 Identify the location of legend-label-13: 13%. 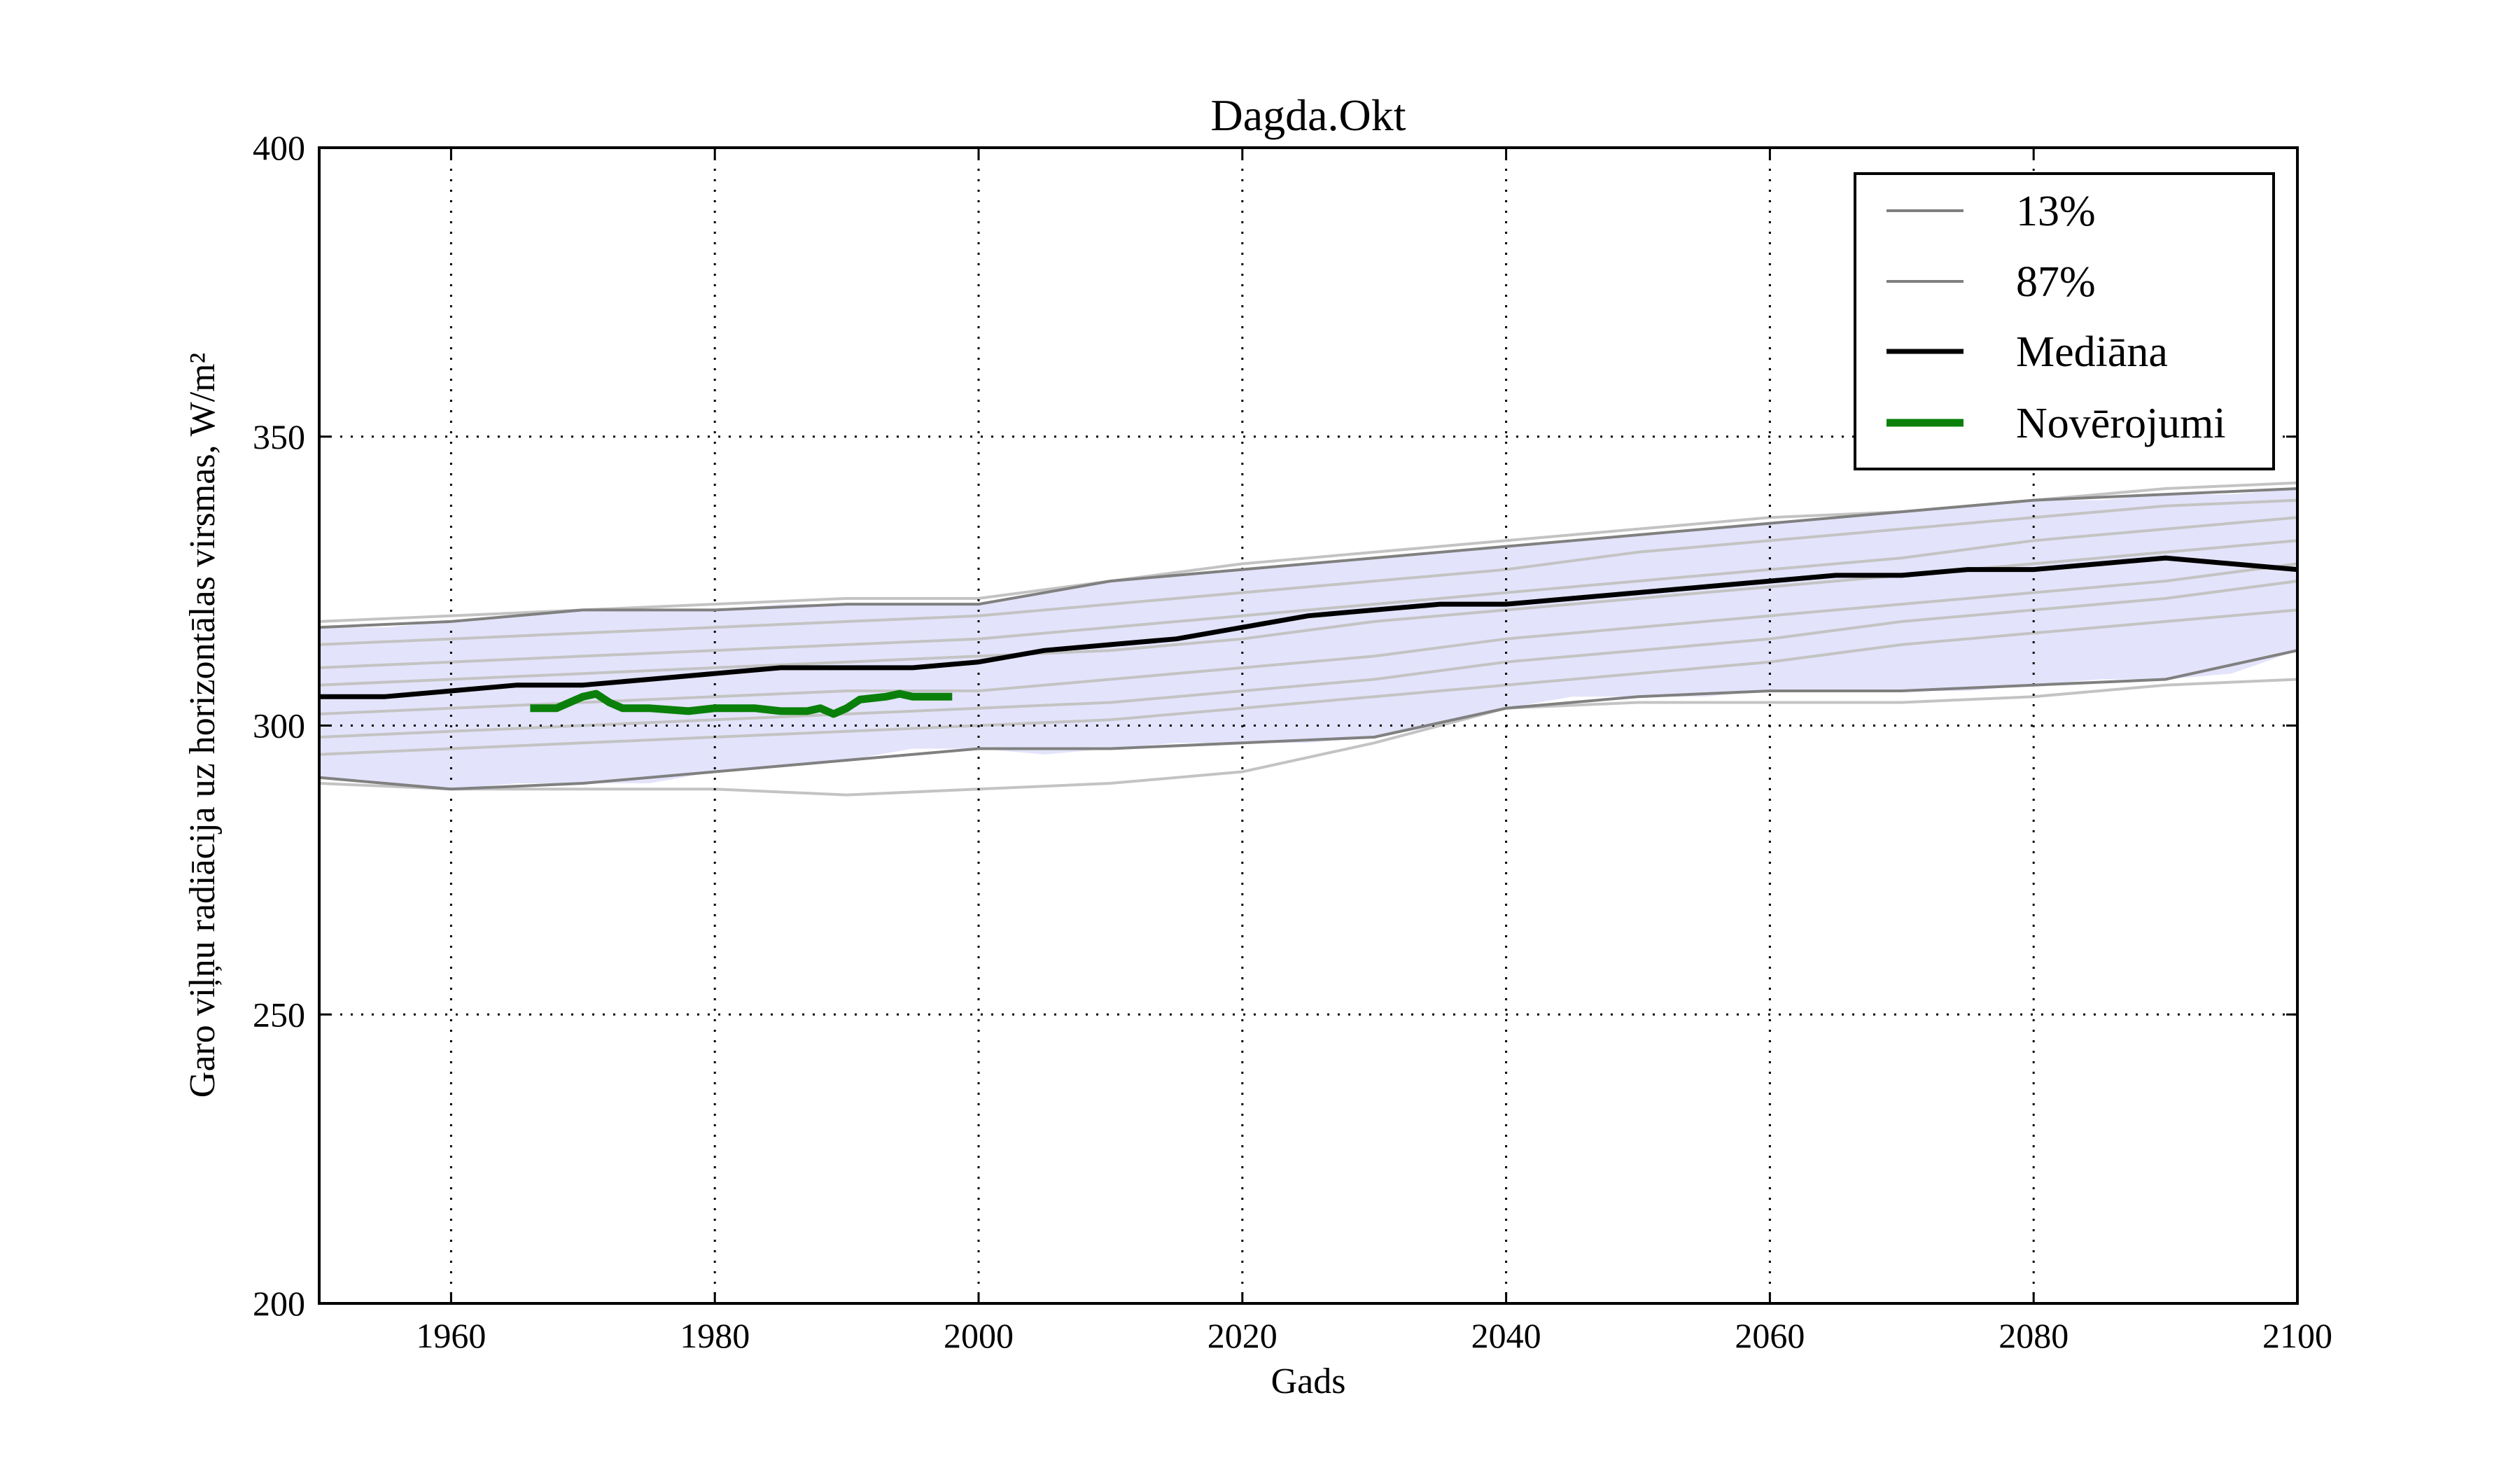
(2056, 211).